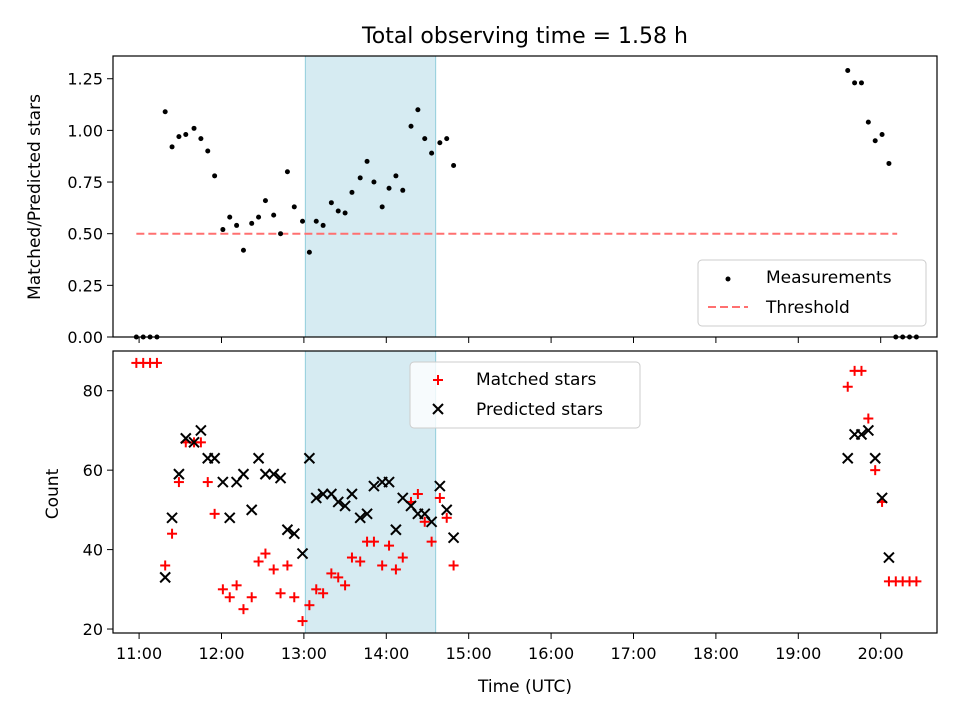  Describe the element at coordinates (798, 653) in the screenshot. I see `x-tick-label: 19:00` at that location.